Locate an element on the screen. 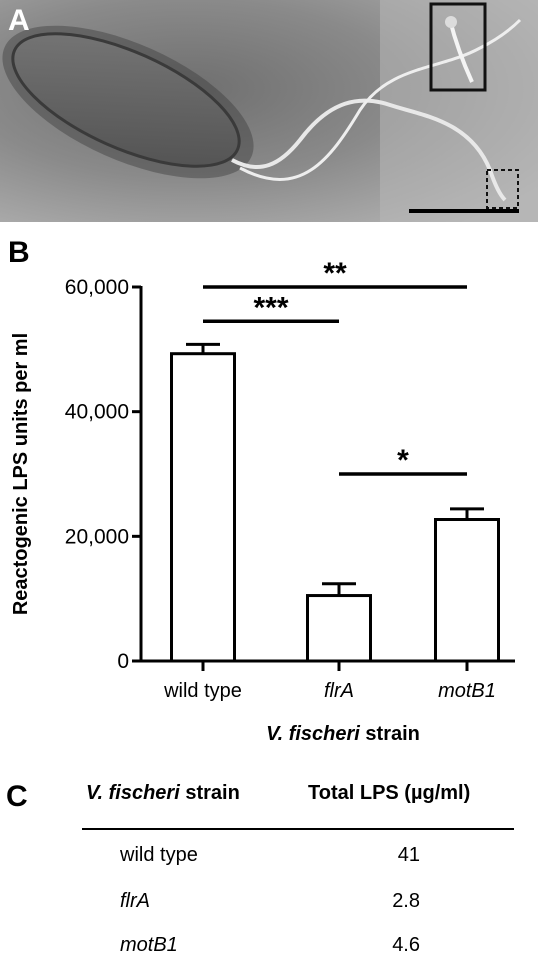  table-rule is located at coordinates (298, 829).